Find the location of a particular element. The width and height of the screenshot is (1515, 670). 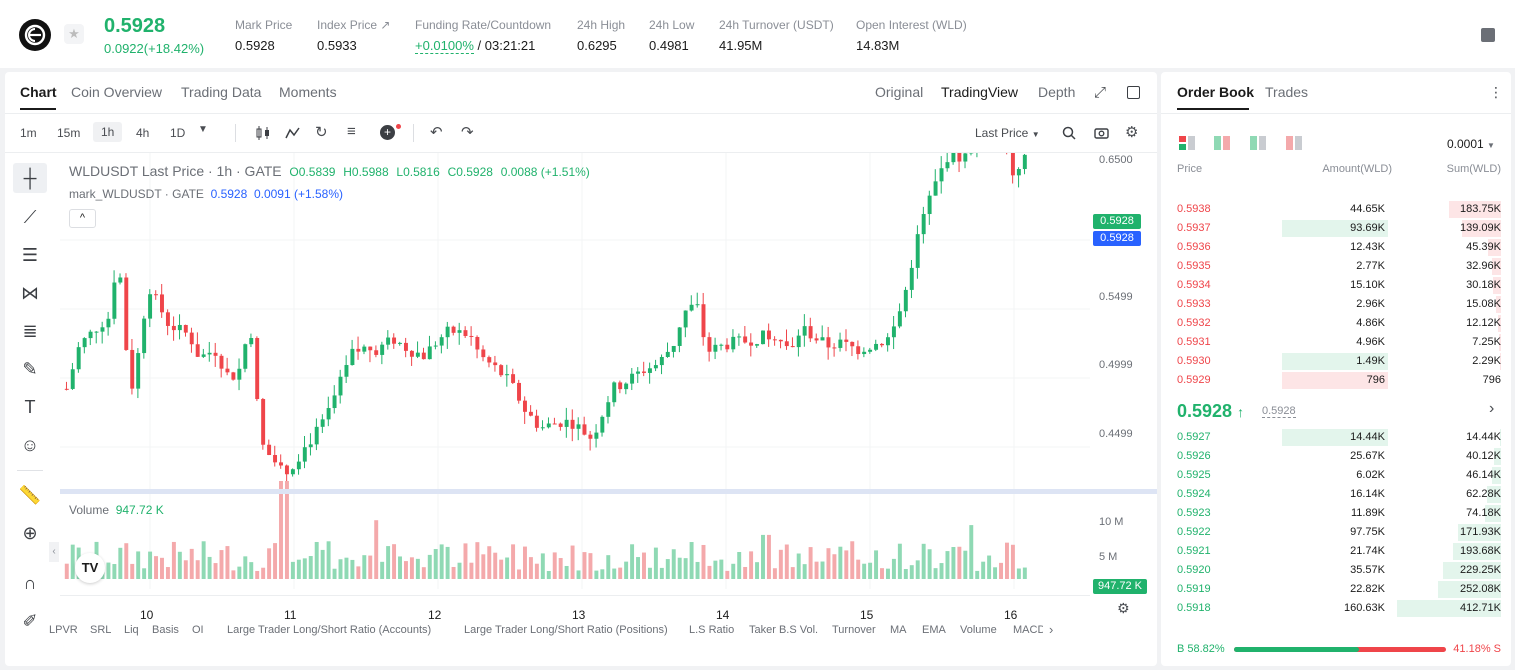

add-indicator-icon: + is located at coordinates (387, 132).